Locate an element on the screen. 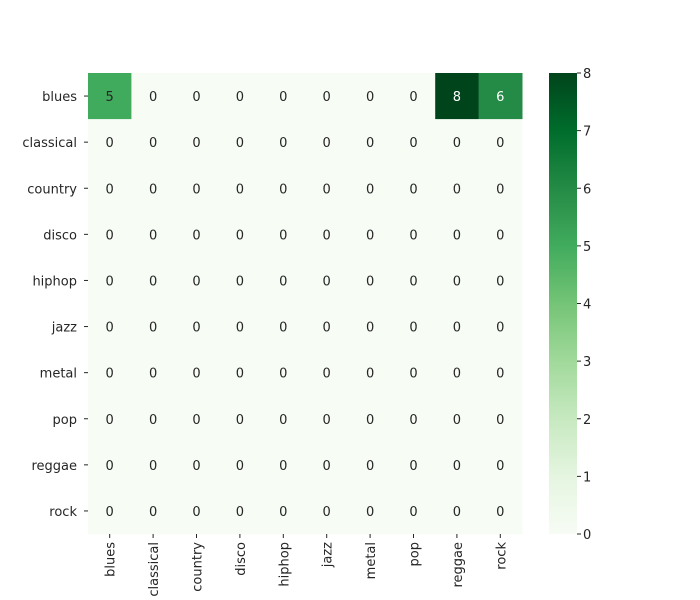 The height and width of the screenshot is (600, 700). colorbar-tick-label: 2 is located at coordinates (587, 420).